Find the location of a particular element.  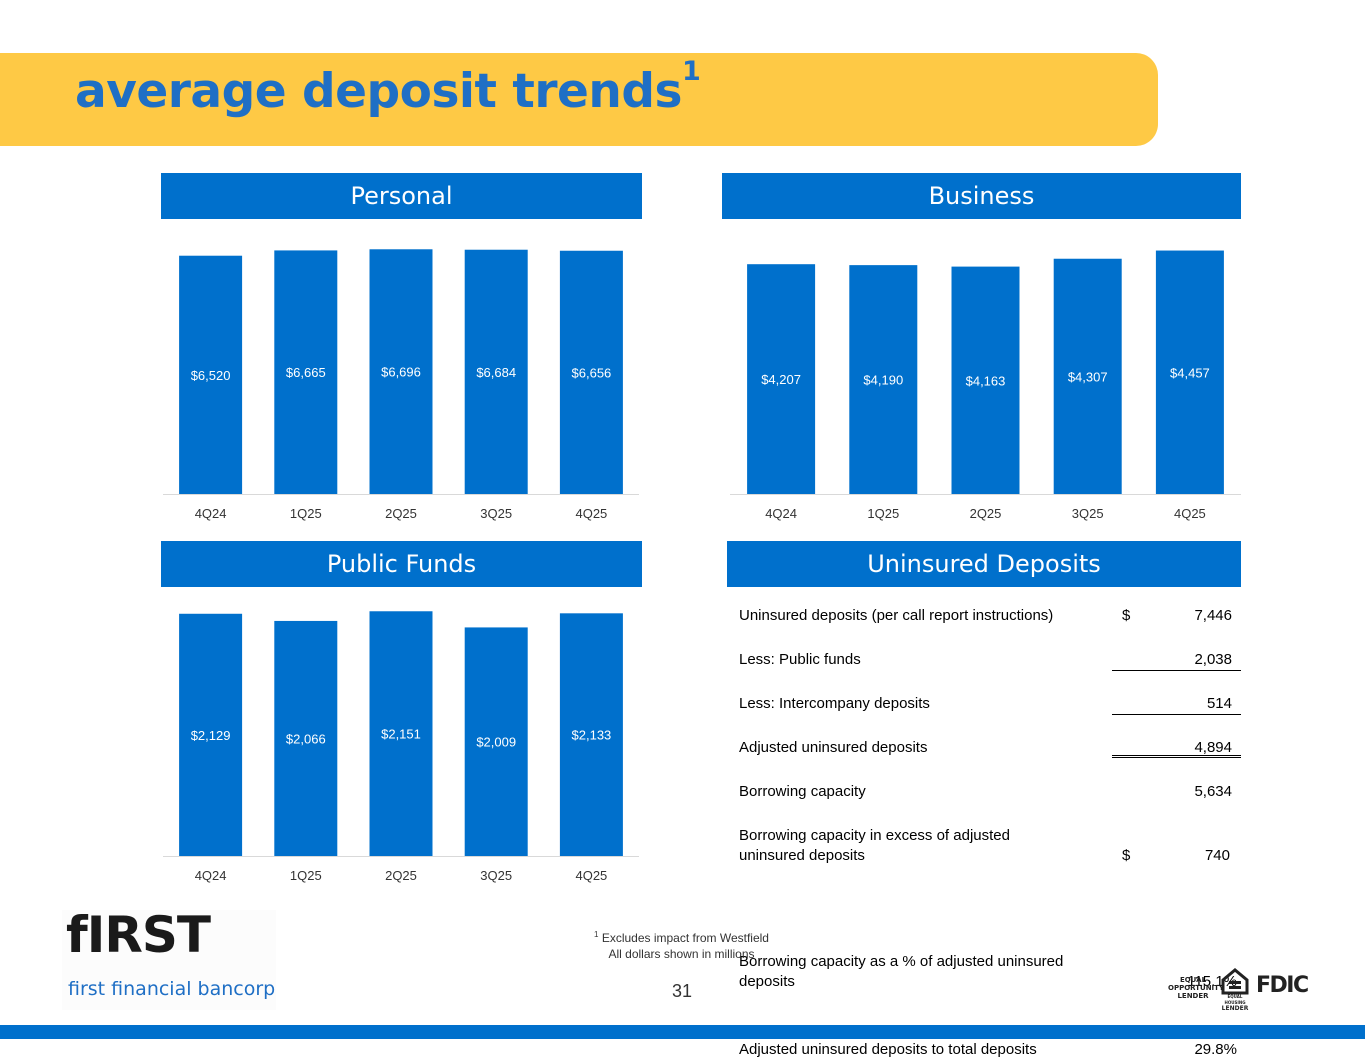

row-value: 5,634 is located at coordinates (1213, 791).